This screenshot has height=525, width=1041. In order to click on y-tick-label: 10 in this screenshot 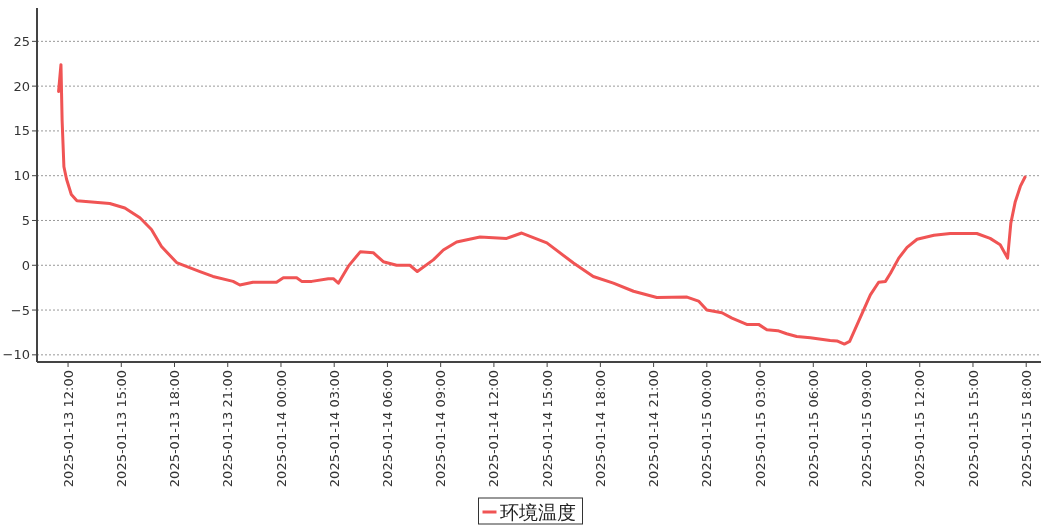, I will do `click(21, 176)`.